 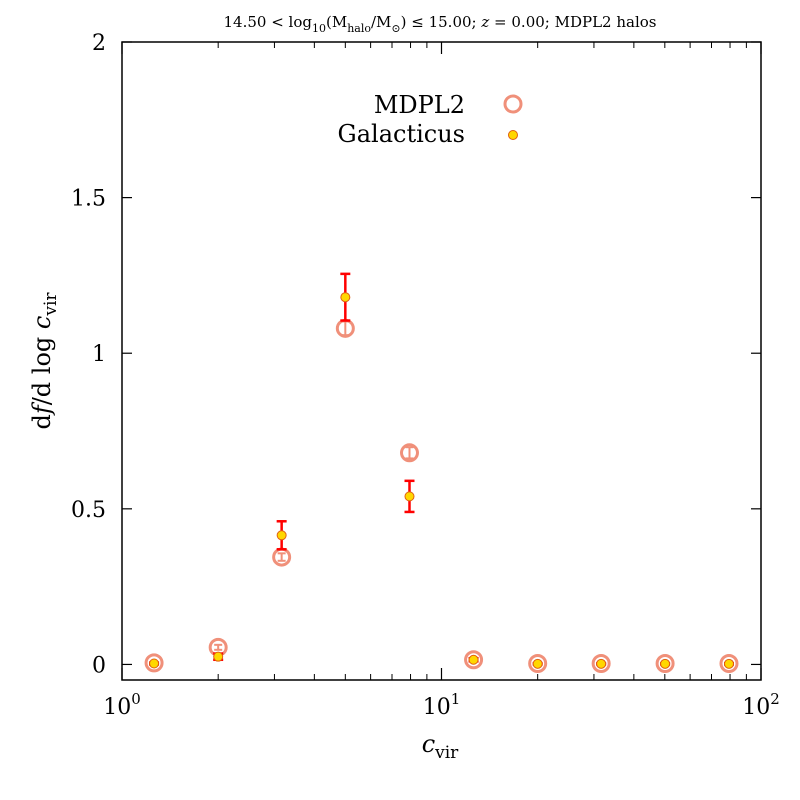 What do you see at coordinates (401, 134) in the screenshot?
I see `legend-label-galacticus: Galacticus` at bounding box center [401, 134].